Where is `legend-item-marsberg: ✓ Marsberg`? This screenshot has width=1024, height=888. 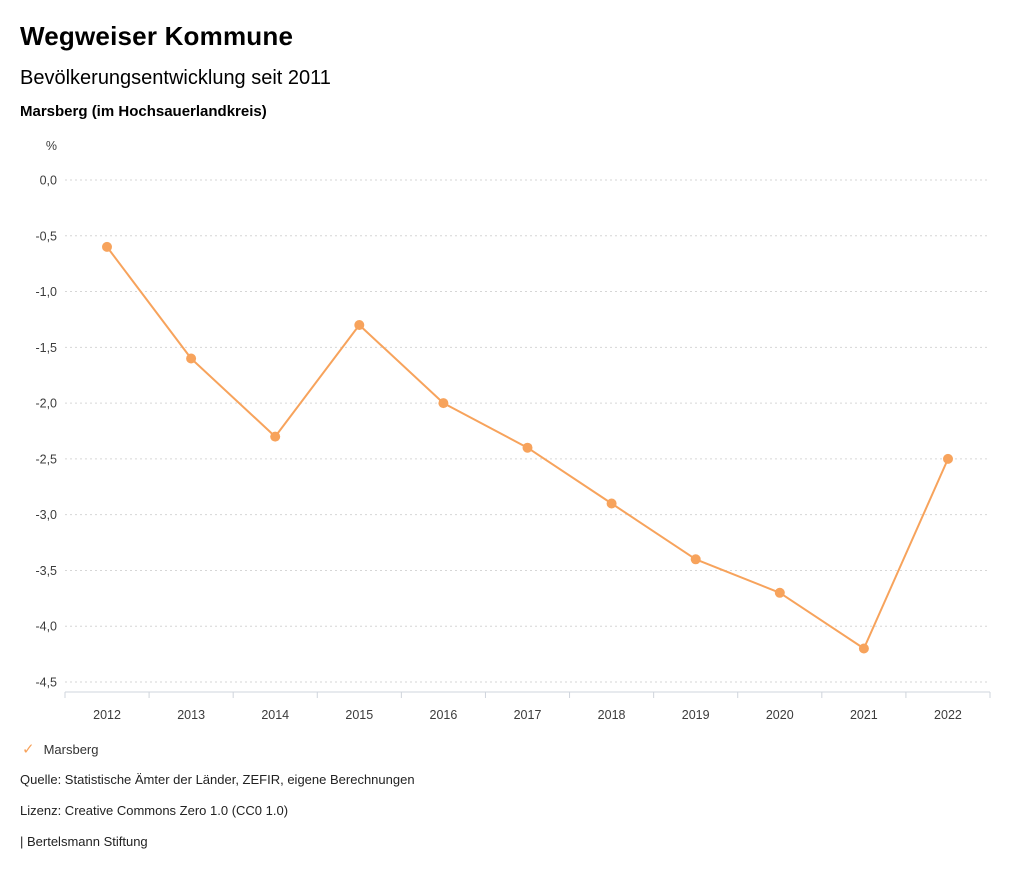
legend-item-marsberg: ✓ Marsberg is located at coordinates (60, 749).